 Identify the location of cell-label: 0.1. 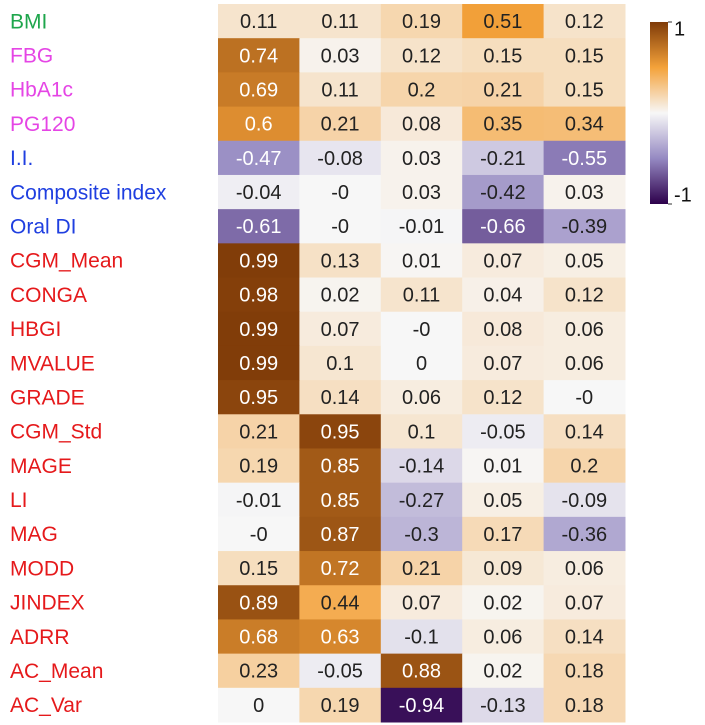
(340, 364).